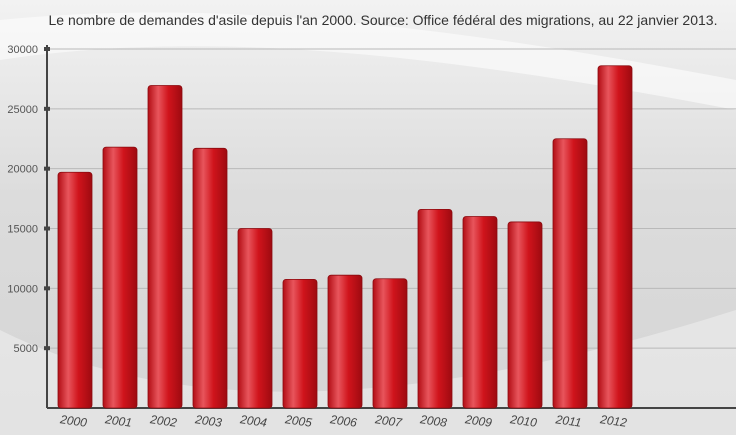 This screenshot has height=435, width=736. Describe the element at coordinates (26, 349) in the screenshot. I see `y-tick-label: 5000` at that location.